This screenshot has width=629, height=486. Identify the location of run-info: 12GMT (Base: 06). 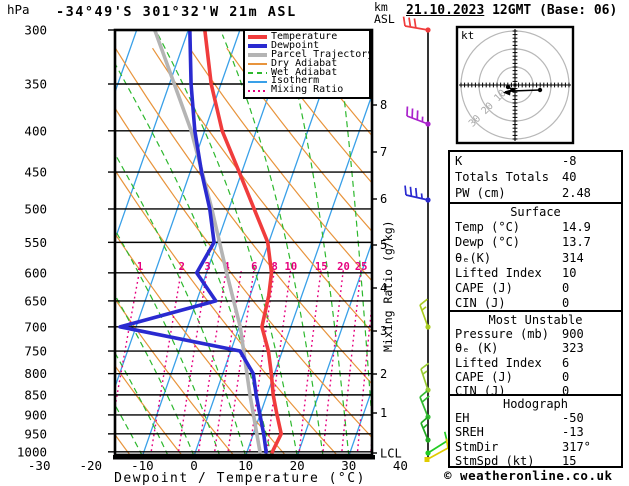
(551, 10).